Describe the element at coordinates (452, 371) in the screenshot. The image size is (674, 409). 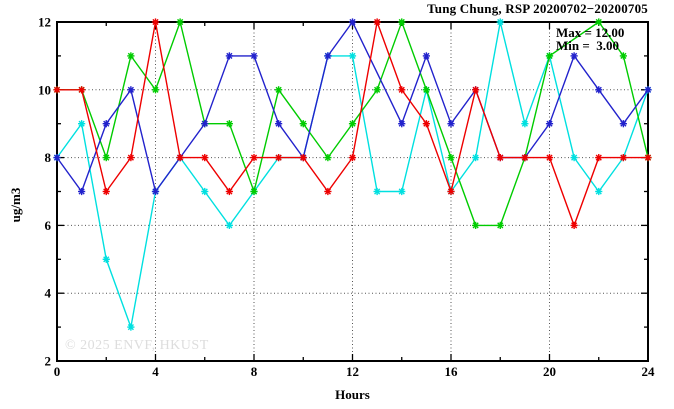
I see `x-tick-label: 16` at that location.